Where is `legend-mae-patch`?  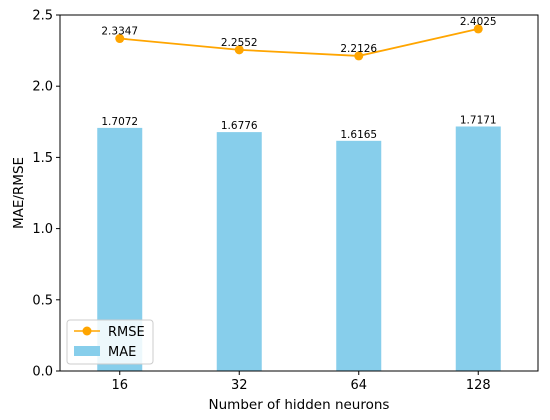
legend-mae-patch is located at coordinates (87, 351).